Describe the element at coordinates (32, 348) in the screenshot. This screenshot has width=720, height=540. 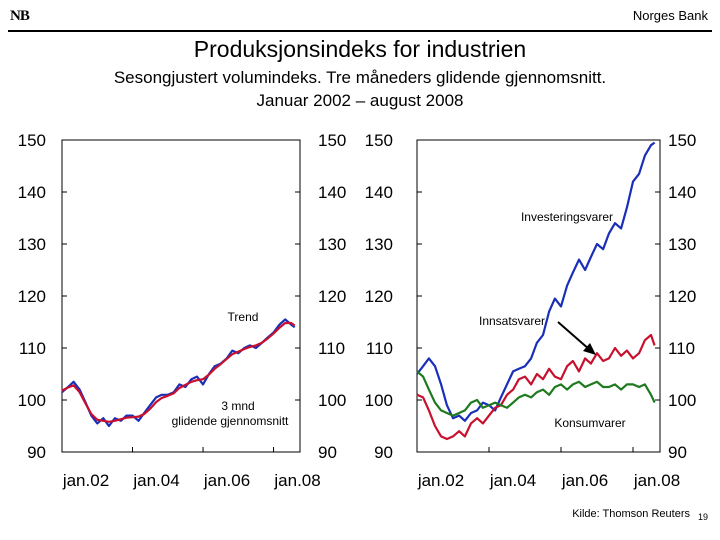
I see `left-ytick-label-left: 110` at that location.